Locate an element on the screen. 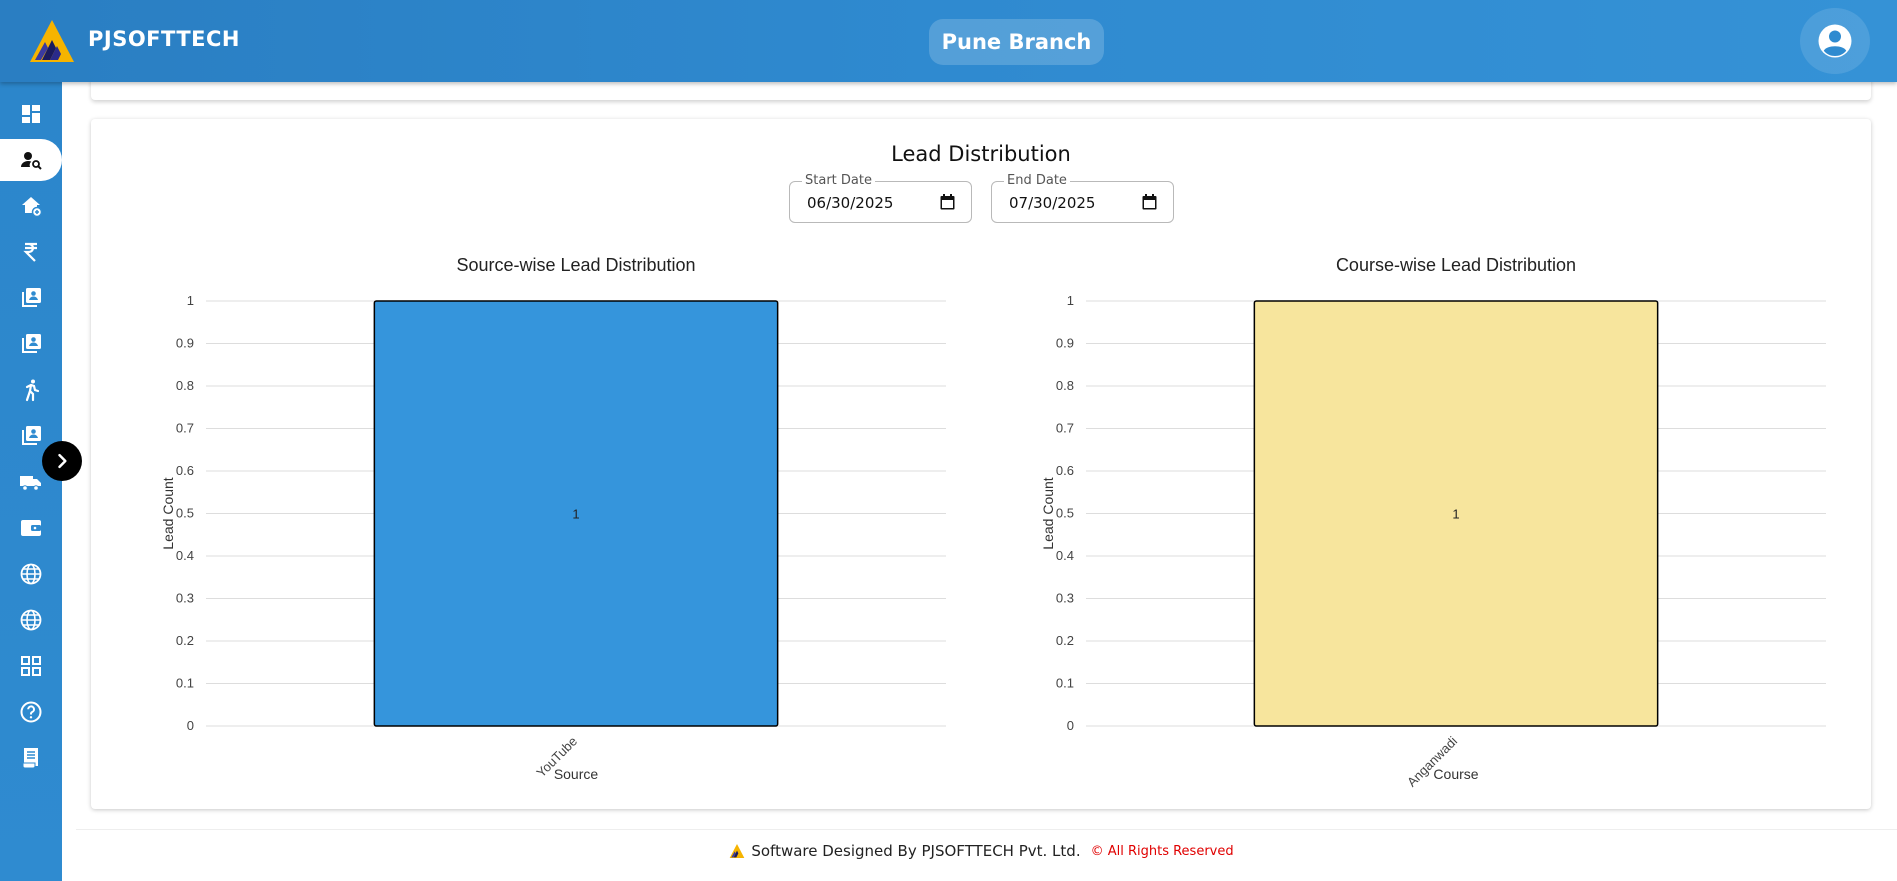 The width and height of the screenshot is (1897, 881). sidebar-item-help is located at coordinates (31, 712).